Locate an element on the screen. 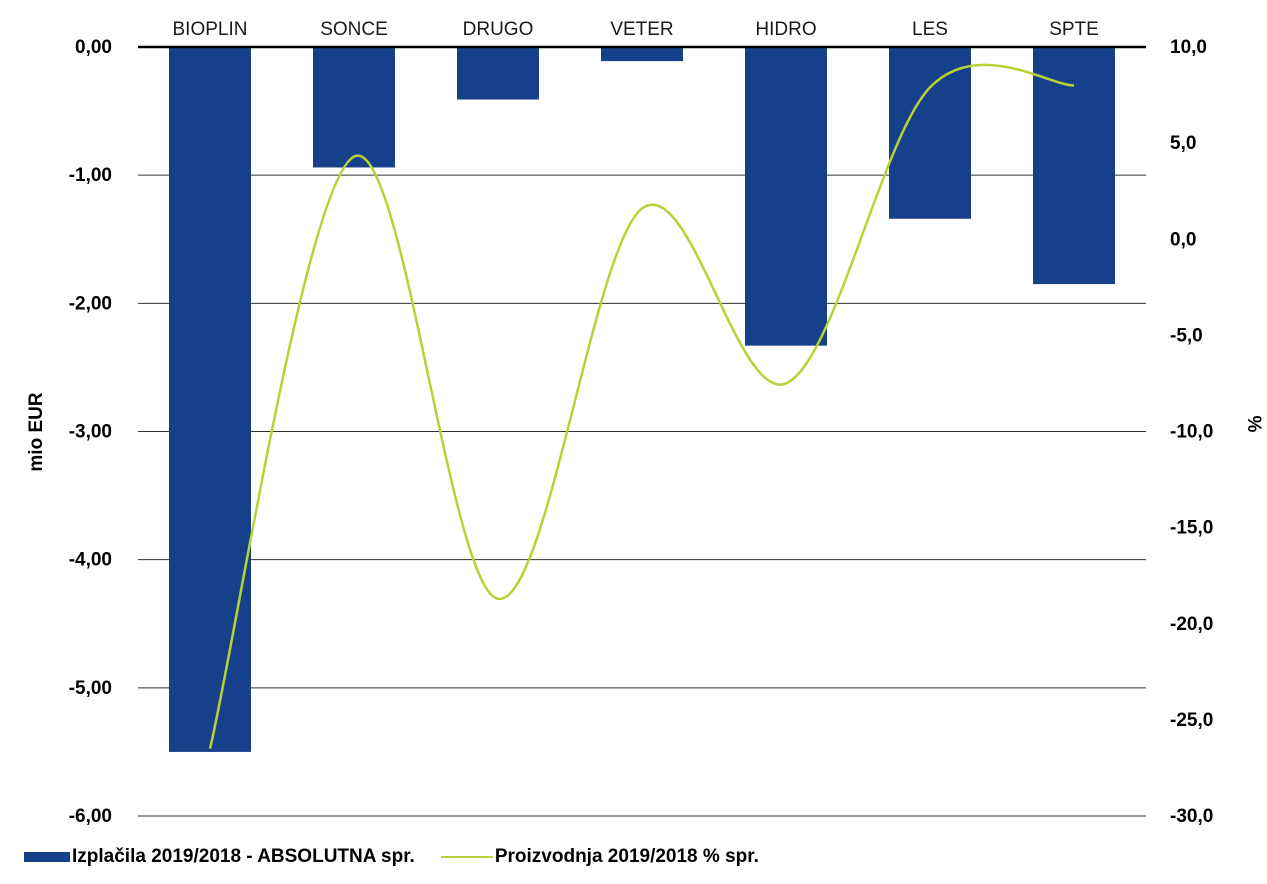  right-tick-label: -25,0 is located at coordinates (1191, 720).